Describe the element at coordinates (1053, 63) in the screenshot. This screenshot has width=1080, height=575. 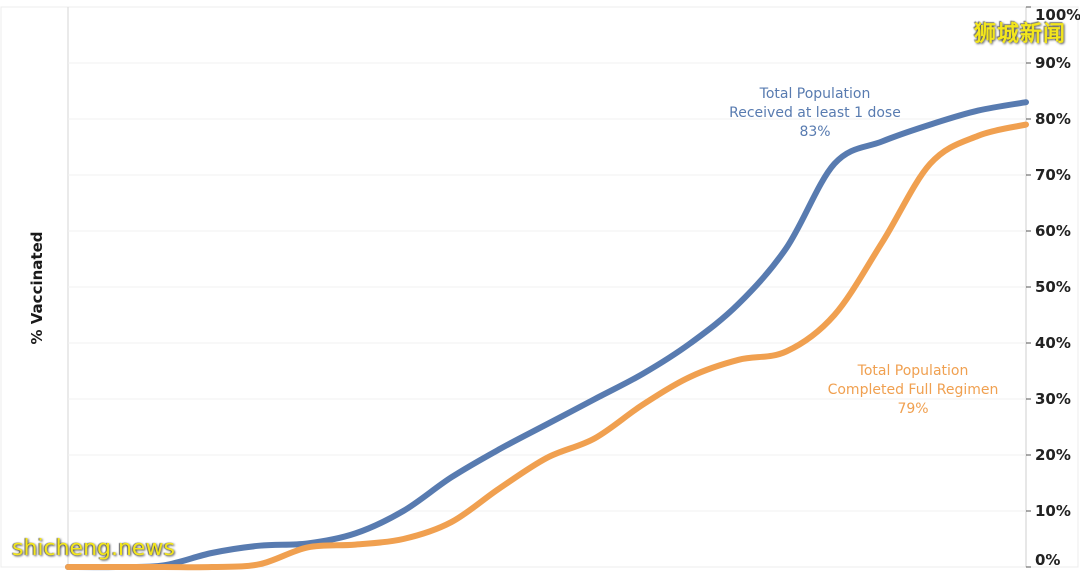
I see `y-tick-label: 90%` at that location.